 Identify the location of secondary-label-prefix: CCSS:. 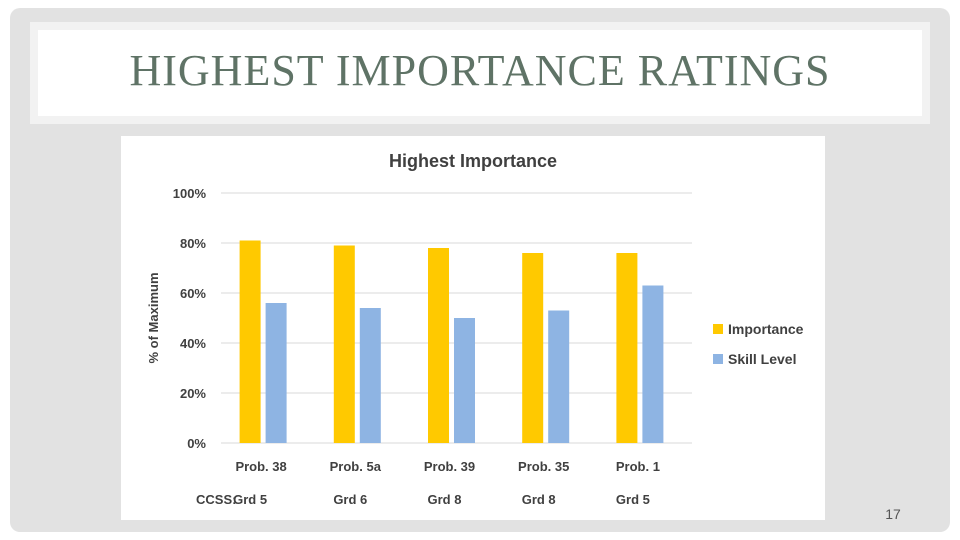
(216, 499).